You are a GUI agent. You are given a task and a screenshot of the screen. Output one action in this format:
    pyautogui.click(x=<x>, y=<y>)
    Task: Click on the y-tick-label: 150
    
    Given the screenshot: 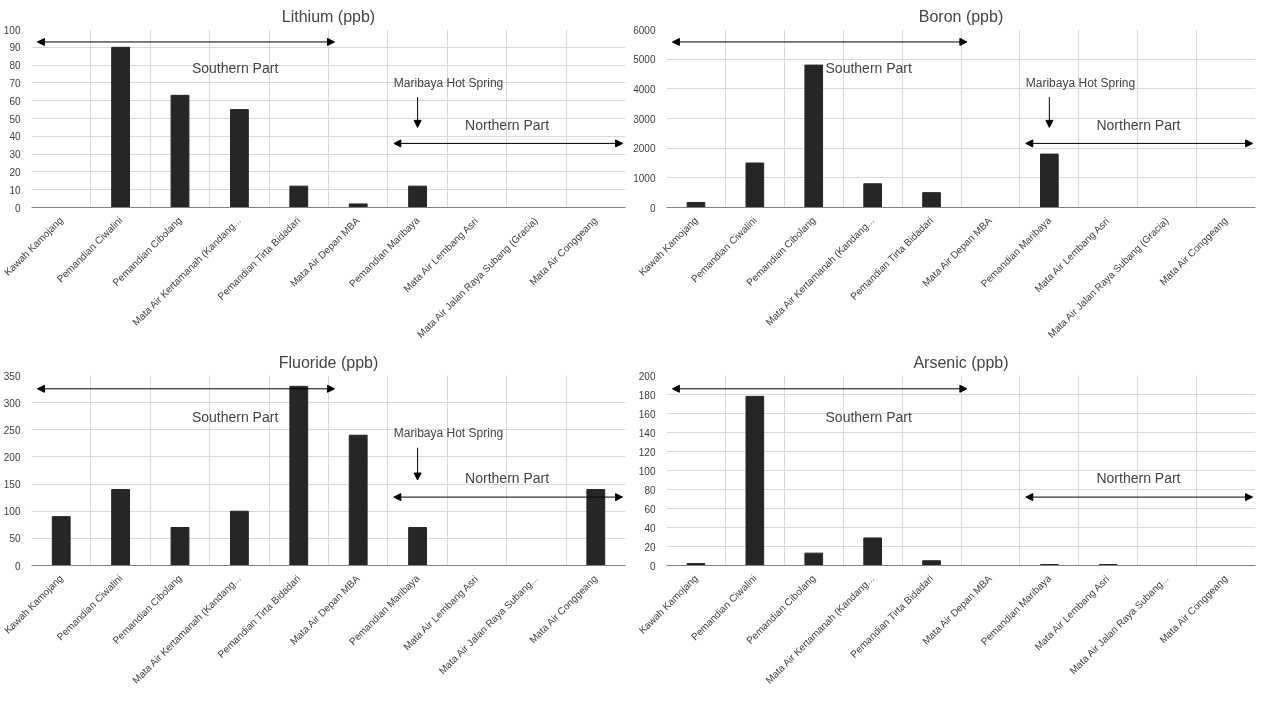 What is the action you would take?
    pyautogui.click(x=12, y=485)
    